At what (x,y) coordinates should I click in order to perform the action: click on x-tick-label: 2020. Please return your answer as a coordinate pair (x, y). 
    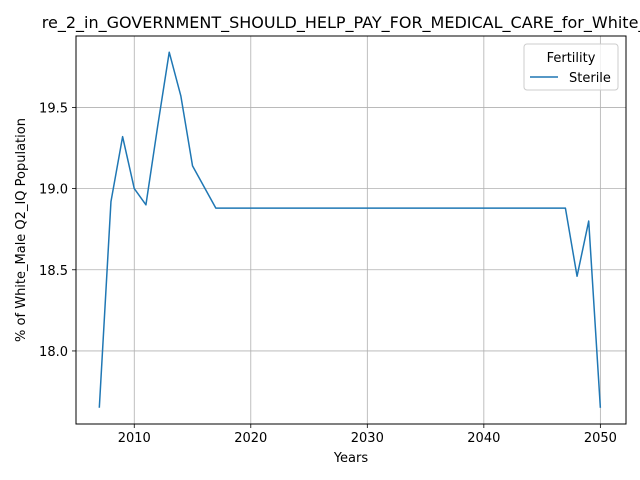
    Looking at the image, I should click on (250, 438).